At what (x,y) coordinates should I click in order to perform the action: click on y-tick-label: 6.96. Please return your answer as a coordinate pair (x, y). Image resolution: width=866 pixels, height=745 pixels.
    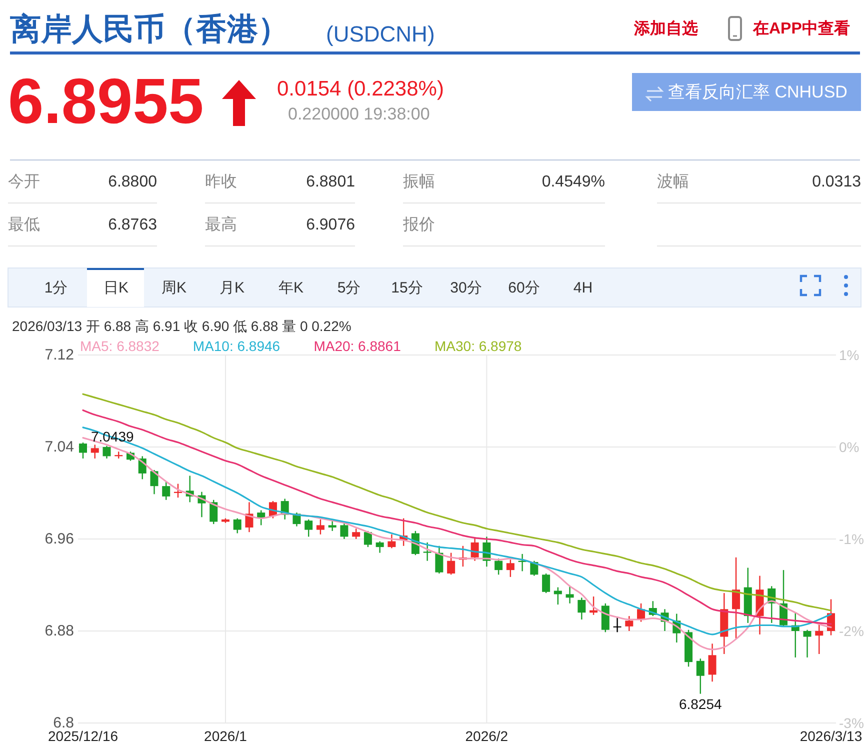
    Looking at the image, I should click on (59, 539).